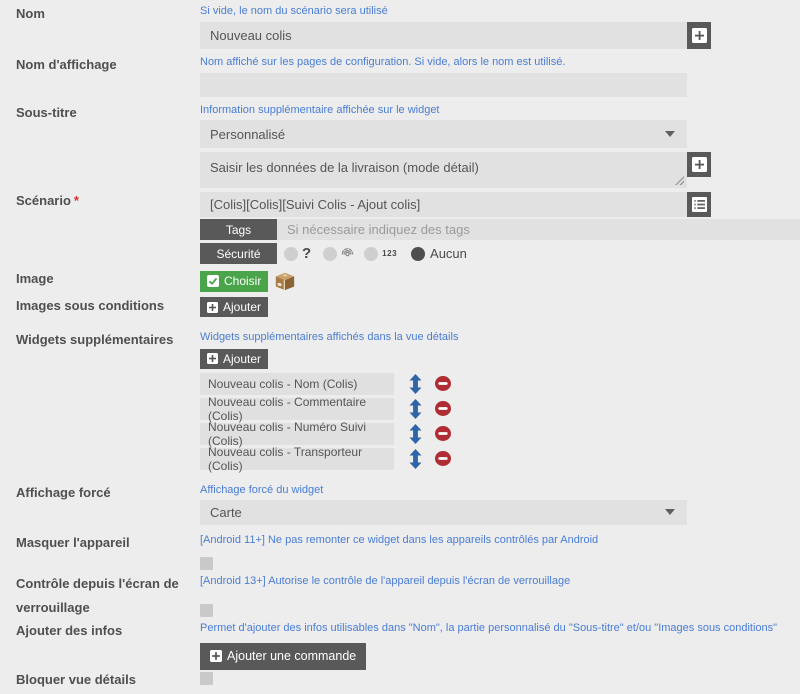  I want to click on widget-item-name: Nouveau colis - Numéro Suivi (Colis), so click(297, 434).